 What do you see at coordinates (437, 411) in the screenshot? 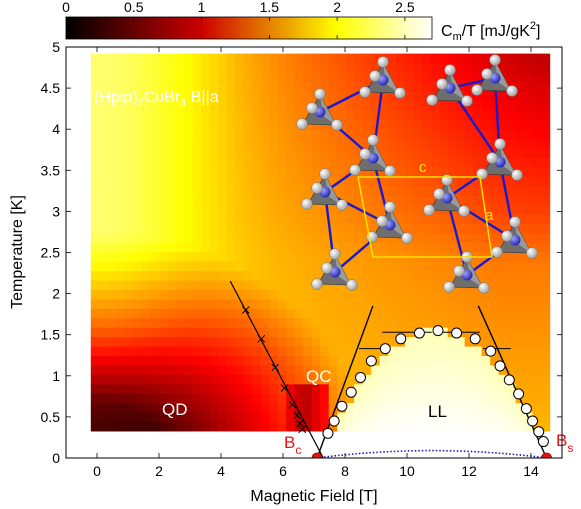
I see `region-label-ll: LL` at bounding box center [437, 411].